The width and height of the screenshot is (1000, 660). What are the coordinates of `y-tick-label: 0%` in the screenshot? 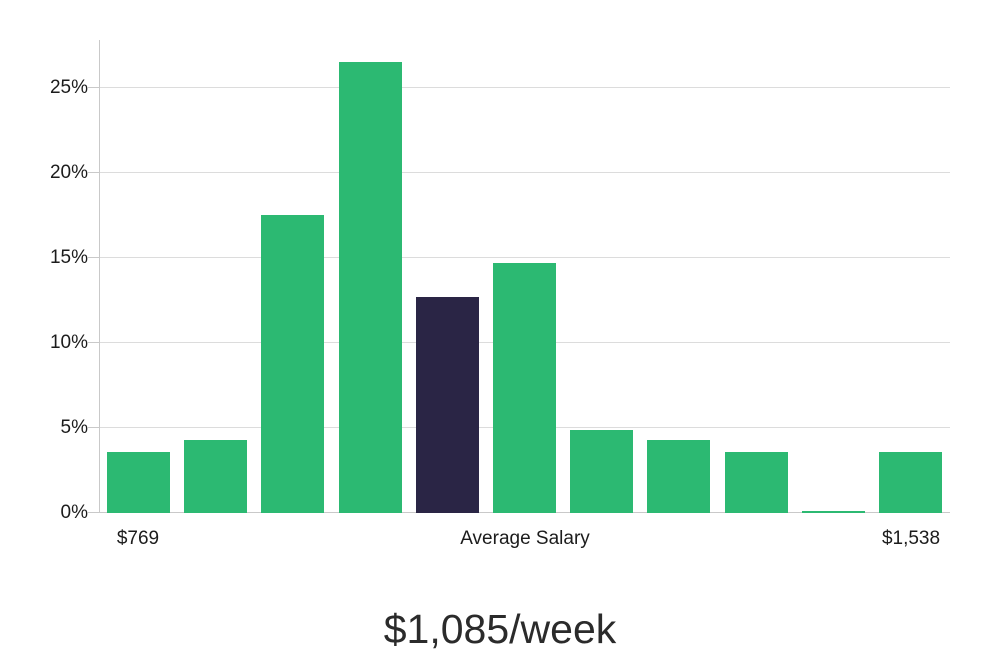 It's located at (74, 512).